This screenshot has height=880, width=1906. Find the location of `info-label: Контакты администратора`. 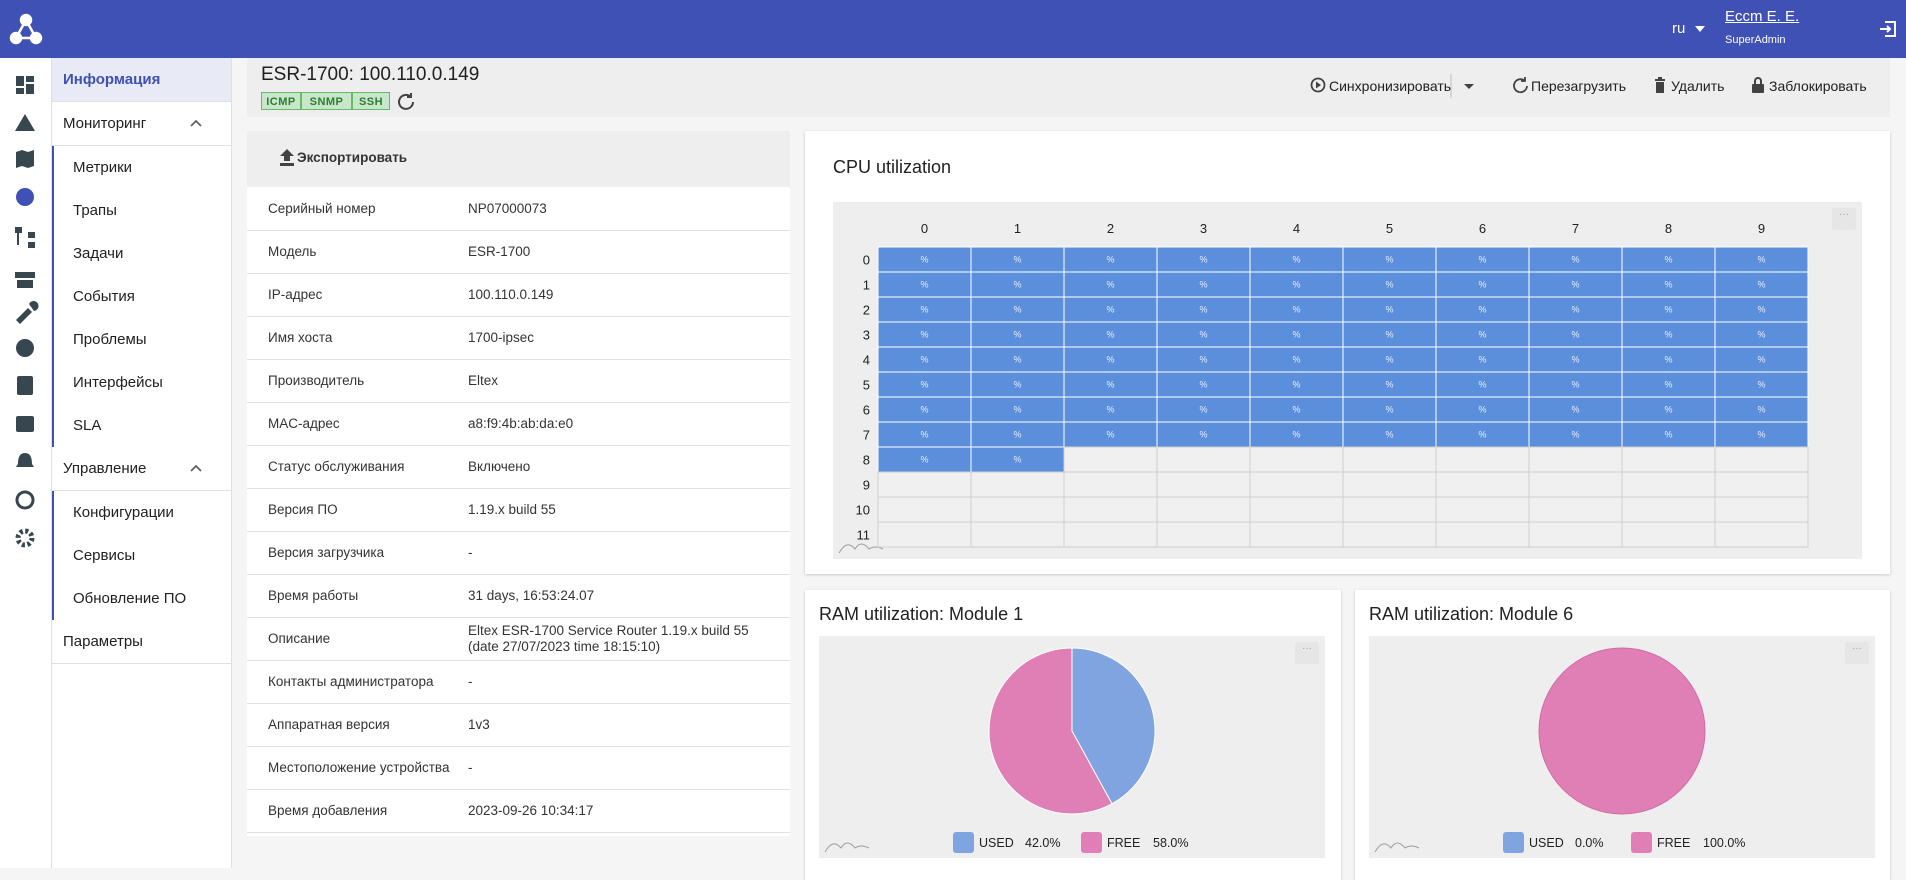

info-label: Контакты администратора is located at coordinates (351, 681).